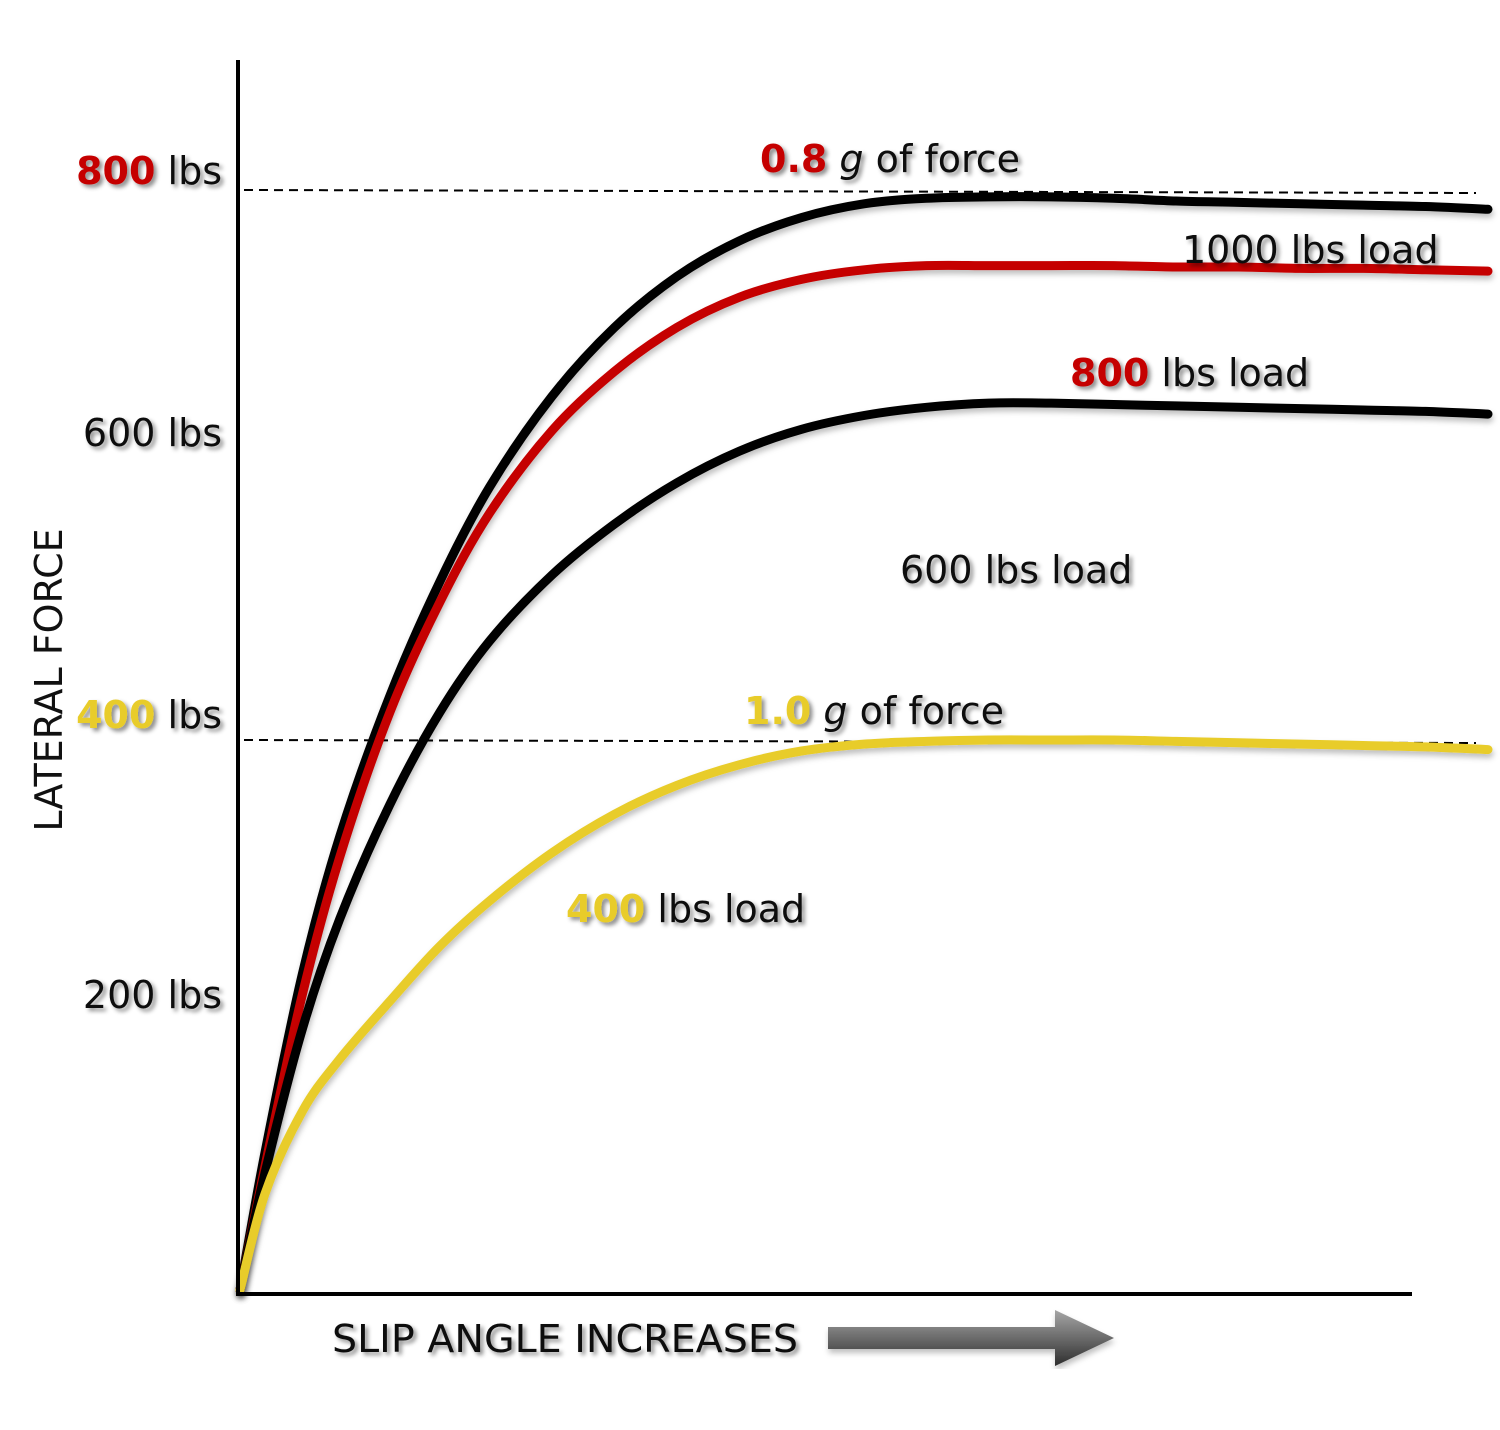 The width and height of the screenshot is (1500, 1430). I want to click on x-axis-label: SLIP ANGLE INCREASES, so click(565, 1339).